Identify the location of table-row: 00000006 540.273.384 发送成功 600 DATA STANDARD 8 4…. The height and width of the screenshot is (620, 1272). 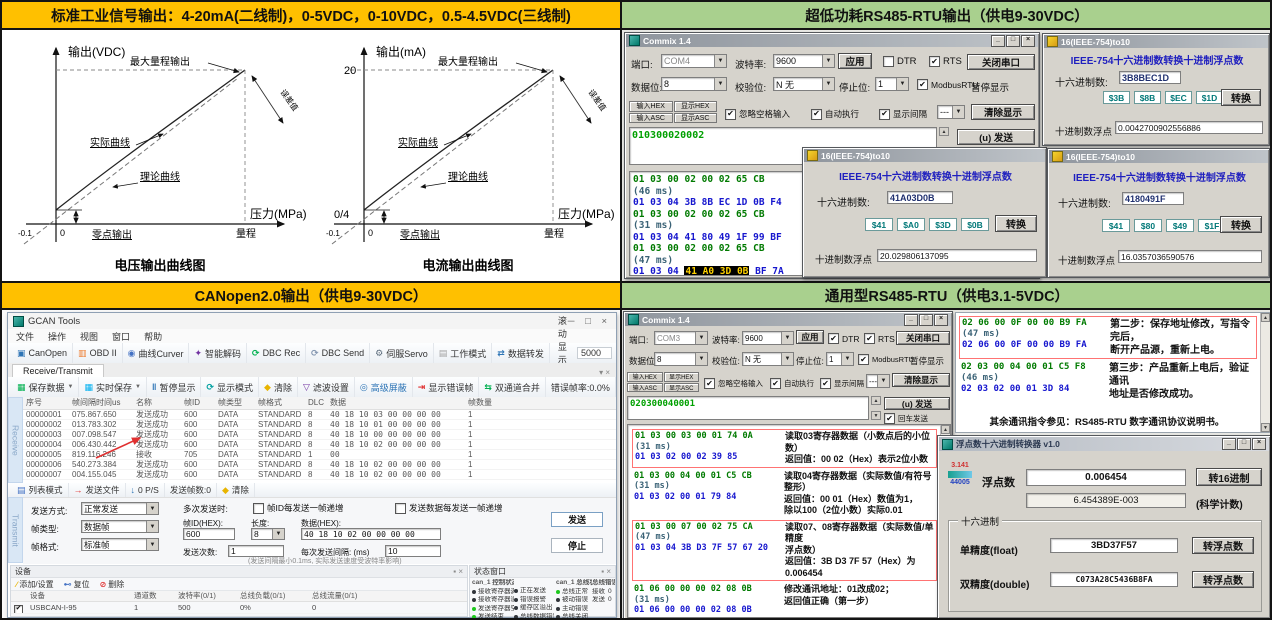
(319, 465).